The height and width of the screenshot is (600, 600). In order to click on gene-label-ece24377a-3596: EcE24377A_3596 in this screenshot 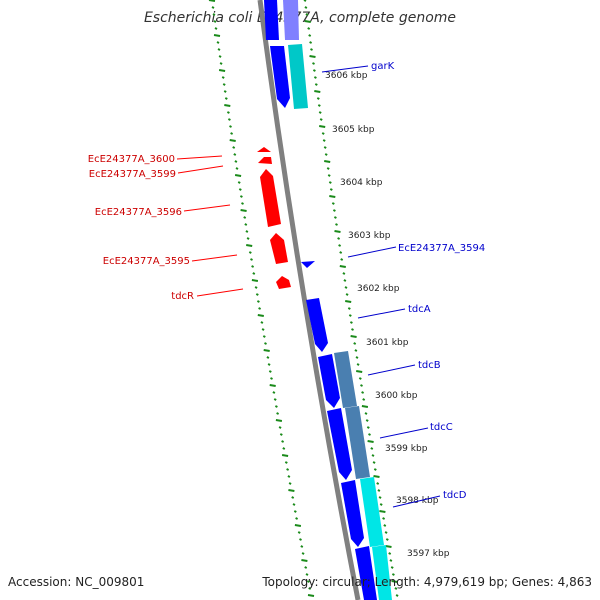, I will do `click(138, 212)`.